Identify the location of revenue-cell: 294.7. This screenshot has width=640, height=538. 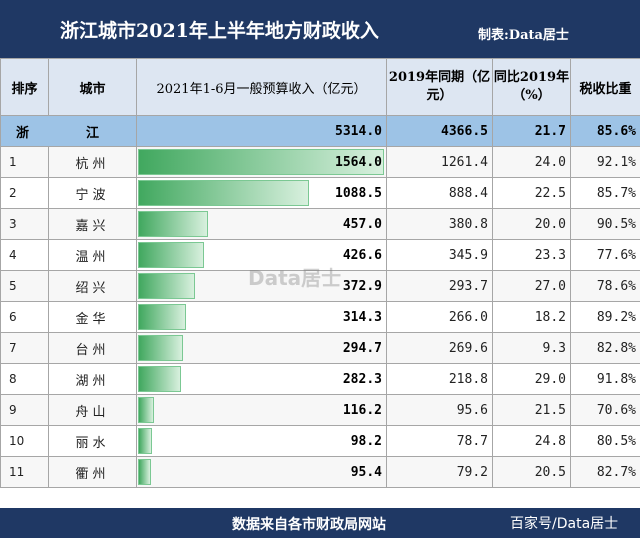
(261, 348).